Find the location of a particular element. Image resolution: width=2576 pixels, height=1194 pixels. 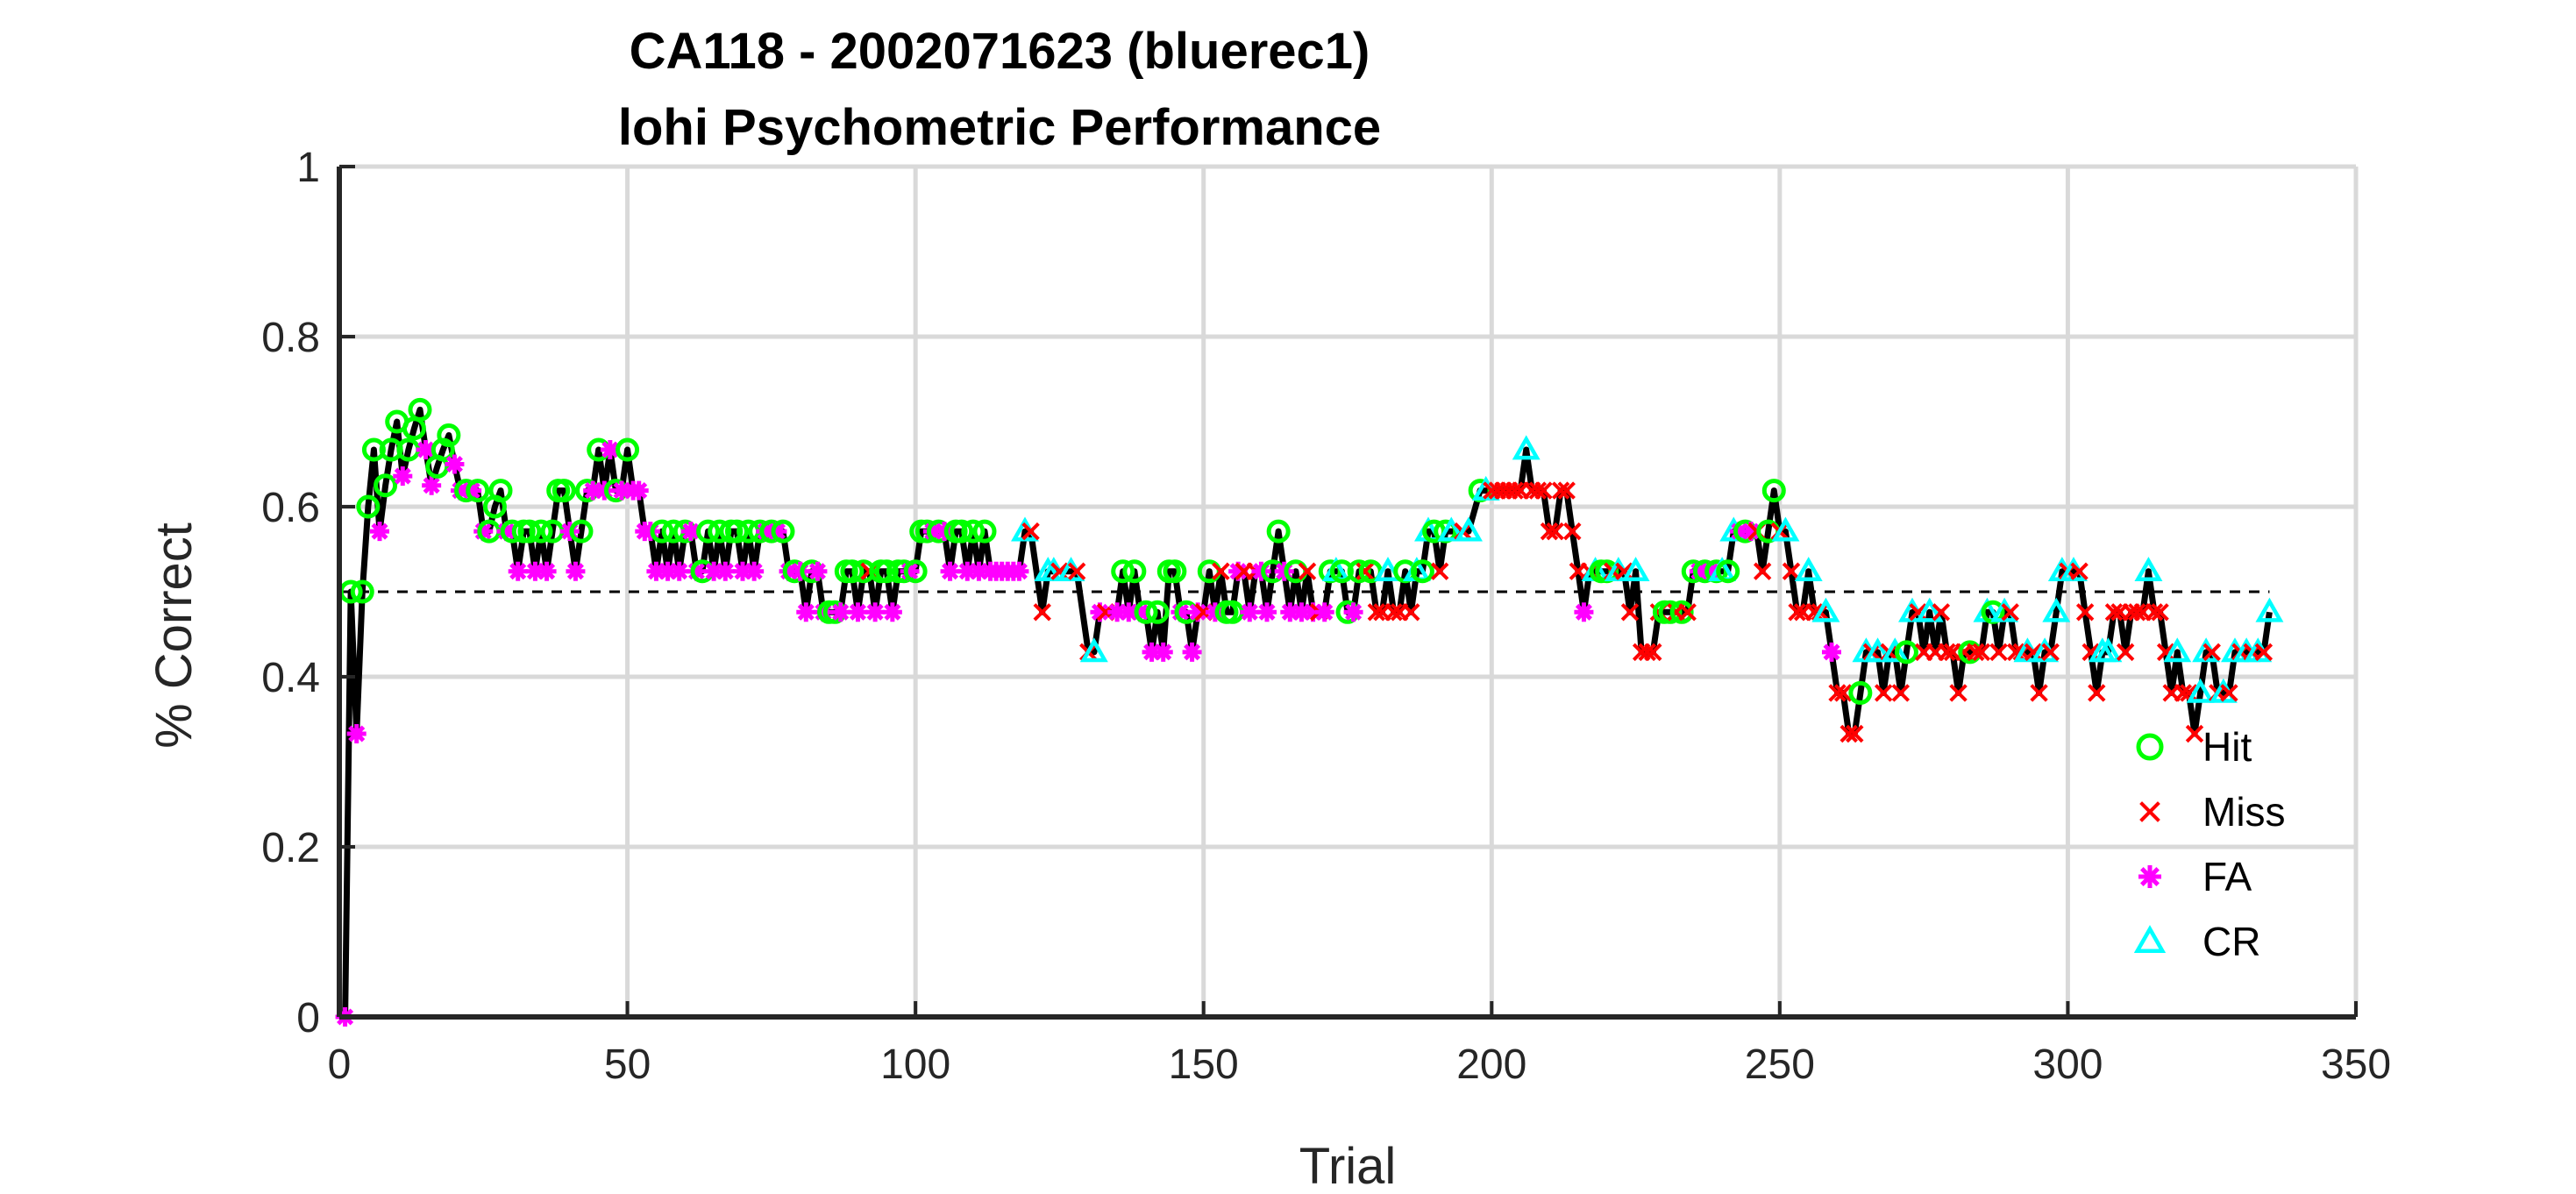

y-tick-label-5: 1 is located at coordinates (308, 168).